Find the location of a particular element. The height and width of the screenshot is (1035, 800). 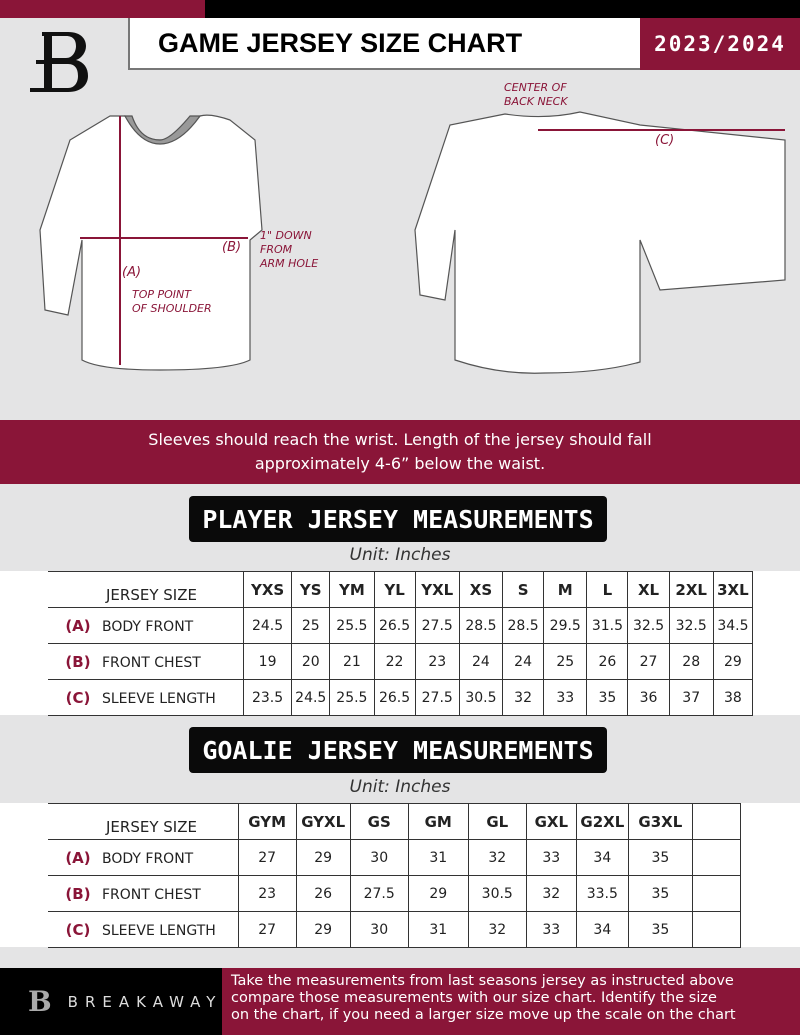

table-cell: 32.5 is located at coordinates (691, 625).